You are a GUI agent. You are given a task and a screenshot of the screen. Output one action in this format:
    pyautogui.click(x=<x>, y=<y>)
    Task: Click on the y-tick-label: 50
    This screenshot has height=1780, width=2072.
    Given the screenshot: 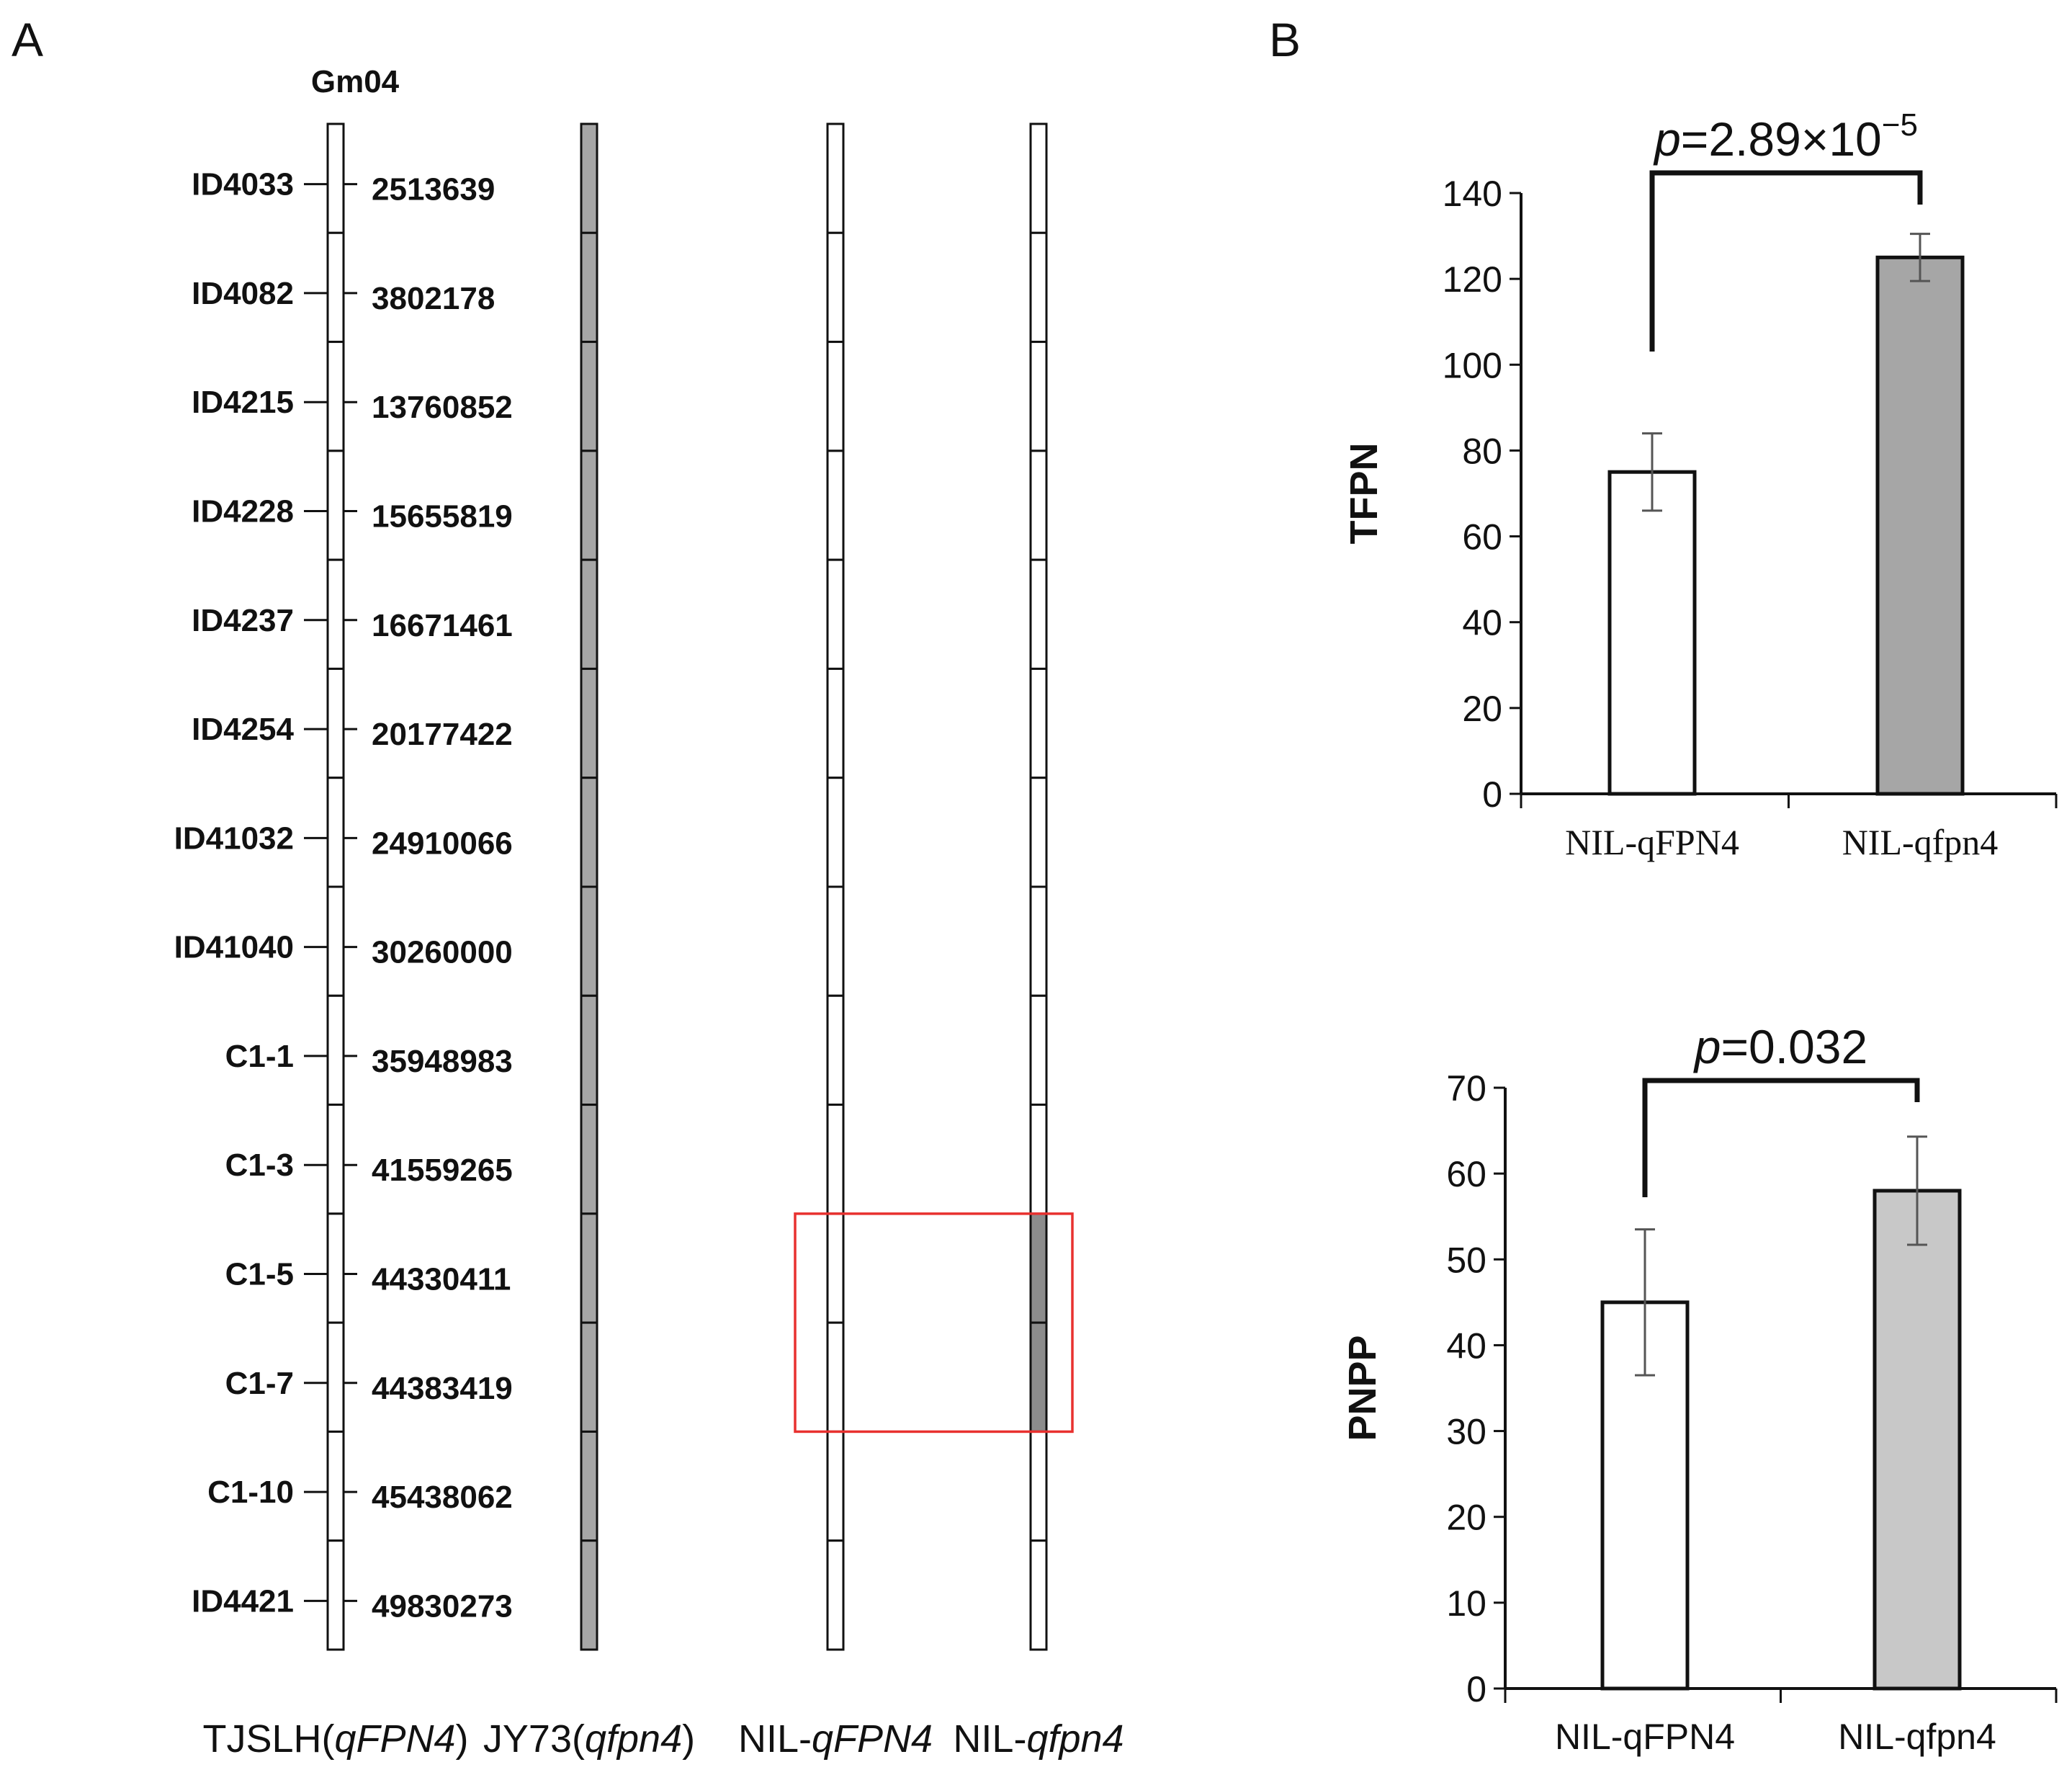 What is the action you would take?
    pyautogui.click(x=1466, y=1260)
    